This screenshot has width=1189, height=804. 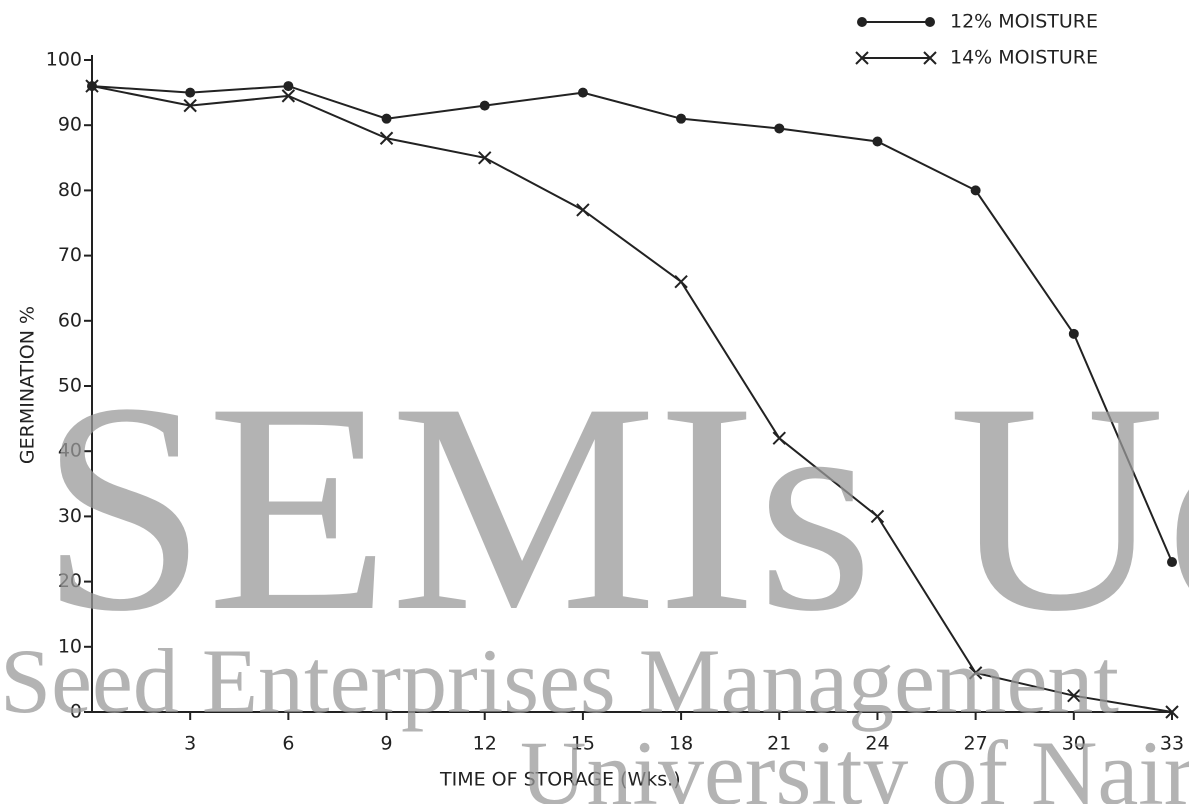 I want to click on y-axis-label: GERMINATION %, so click(x=28, y=385).